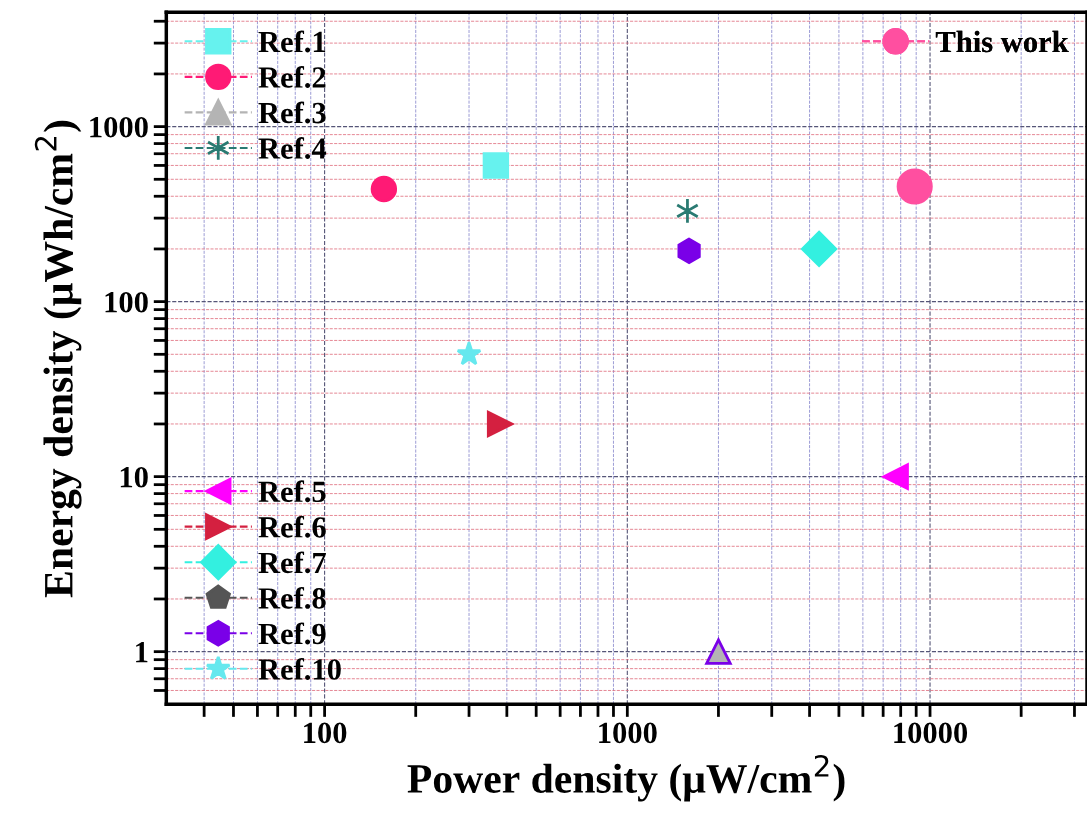  What do you see at coordinates (931, 733) in the screenshot?
I see `x-tick-label: 10000` at bounding box center [931, 733].